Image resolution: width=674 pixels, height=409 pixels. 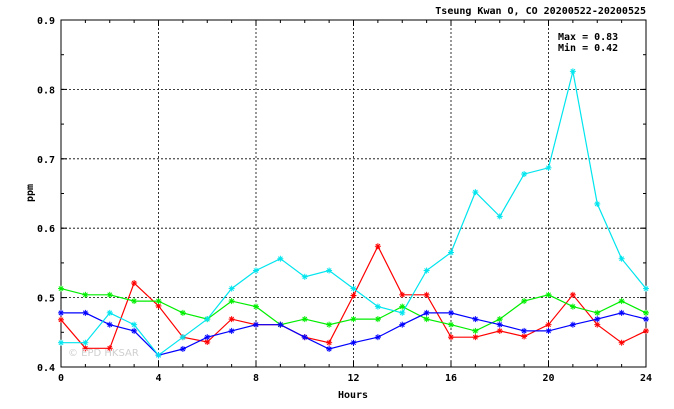 What do you see at coordinates (61, 378) in the screenshot?
I see `x-tick-label: 0` at bounding box center [61, 378].